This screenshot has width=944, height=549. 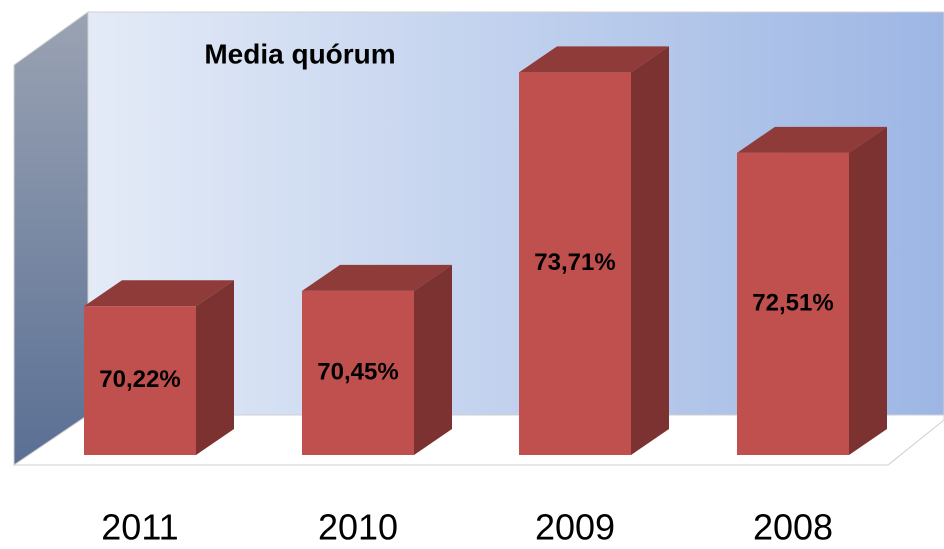 I want to click on floor, so click(x=478, y=440).